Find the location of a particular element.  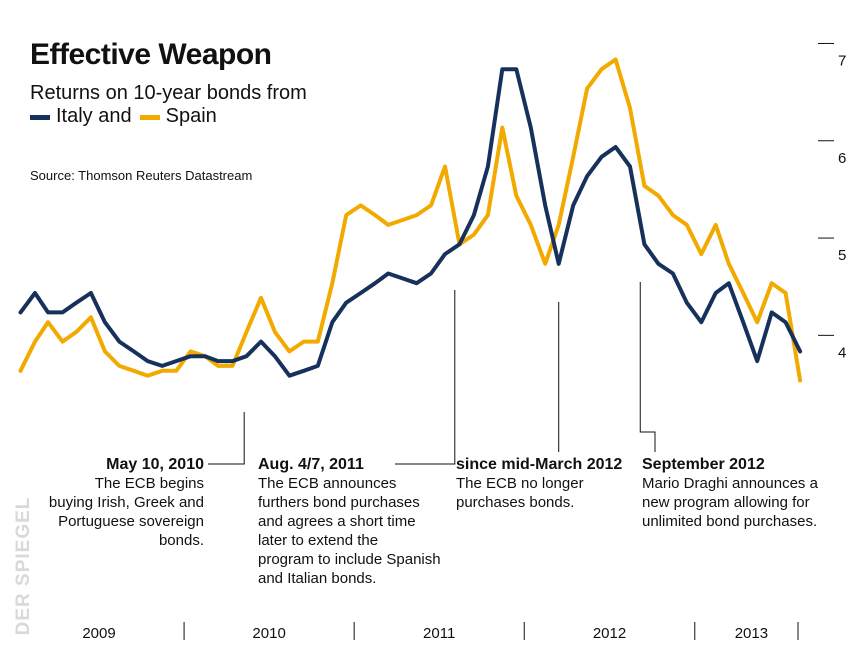

y-tick-label: 4 is located at coordinates (842, 352).